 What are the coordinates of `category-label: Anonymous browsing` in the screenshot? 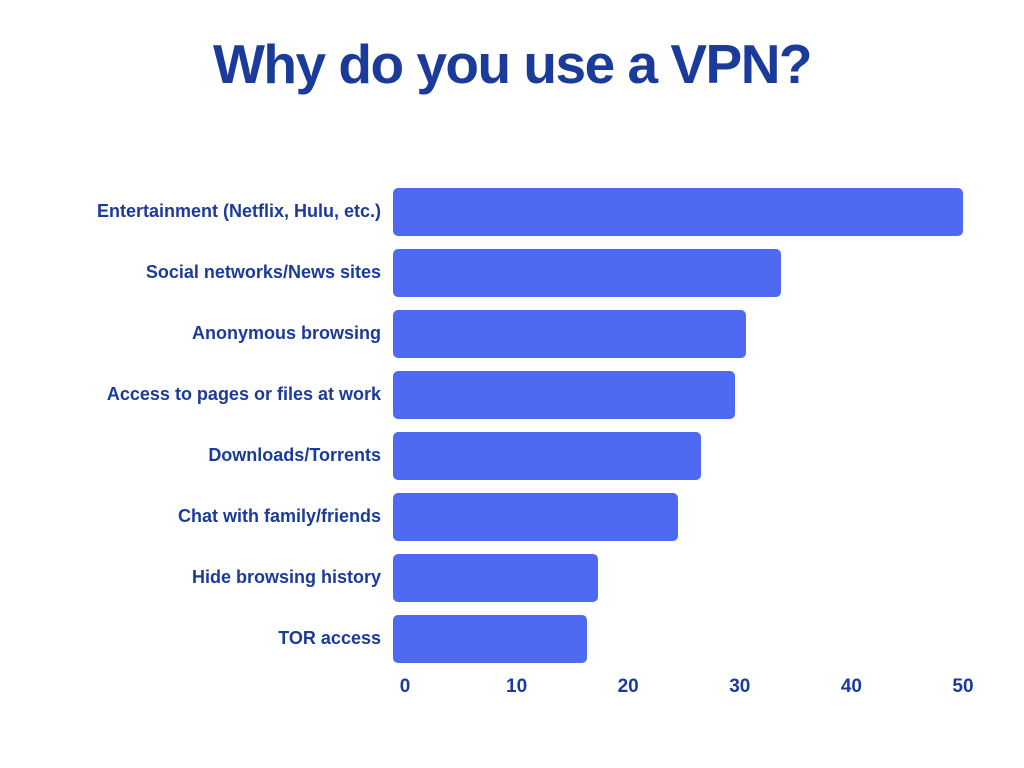 It's located at (286, 333).